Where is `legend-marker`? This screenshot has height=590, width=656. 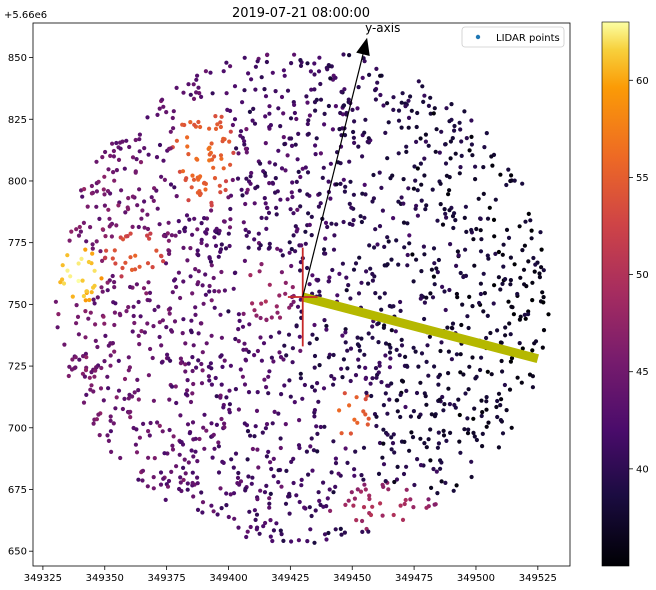
legend-marker is located at coordinates (478, 37).